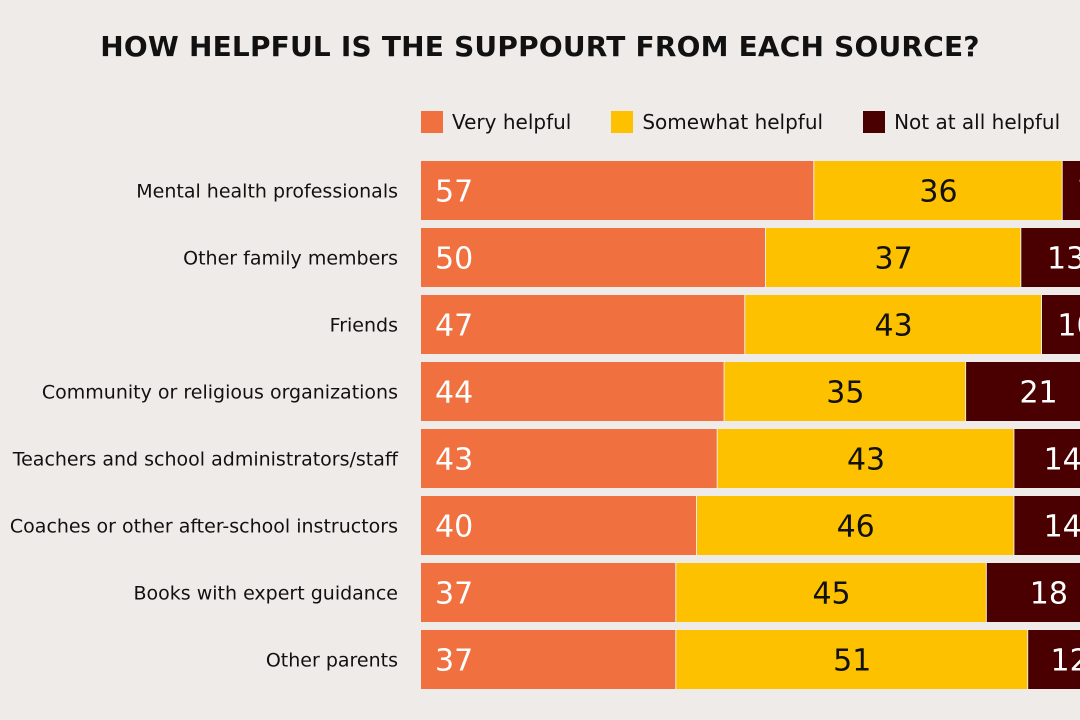 The image size is (1080, 720). I want to click on category-label: Other parents, so click(332, 661).